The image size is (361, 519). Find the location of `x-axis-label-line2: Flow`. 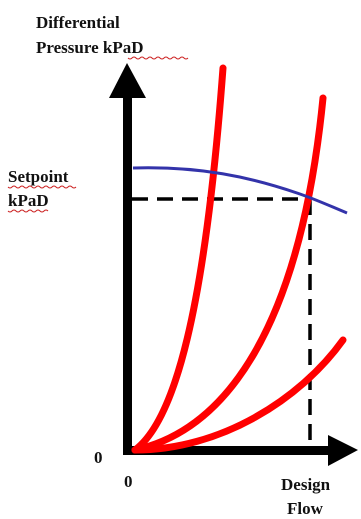

x-axis-label-line2: Flow is located at coordinates (305, 508).